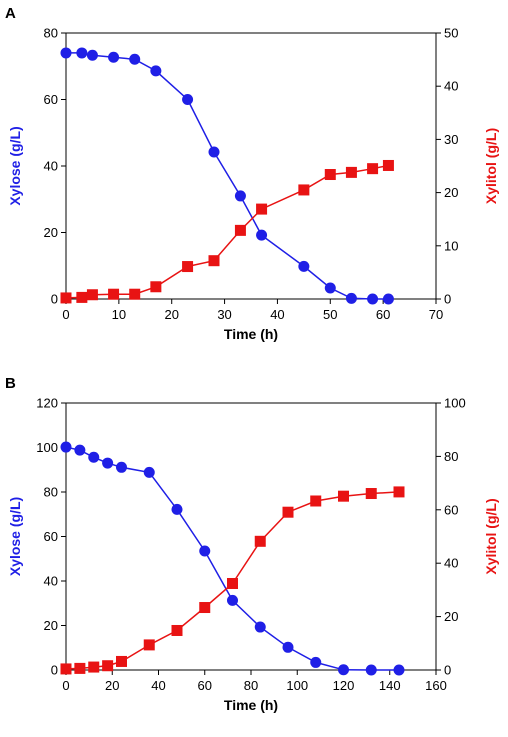  Describe the element at coordinates (10, 383) in the screenshot. I see `panel-label: B` at that location.